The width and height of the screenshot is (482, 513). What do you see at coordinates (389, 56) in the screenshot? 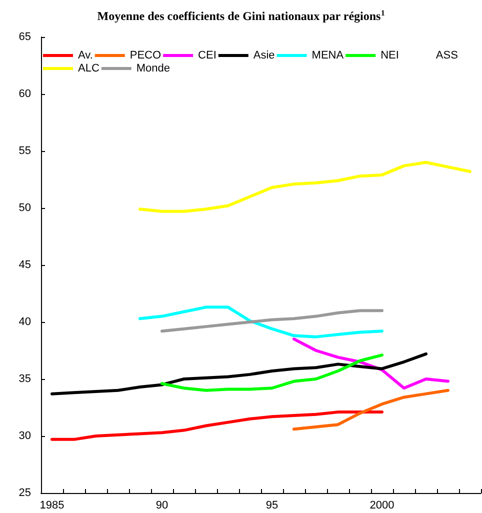
I see `legend-label: NEI` at bounding box center [389, 56].